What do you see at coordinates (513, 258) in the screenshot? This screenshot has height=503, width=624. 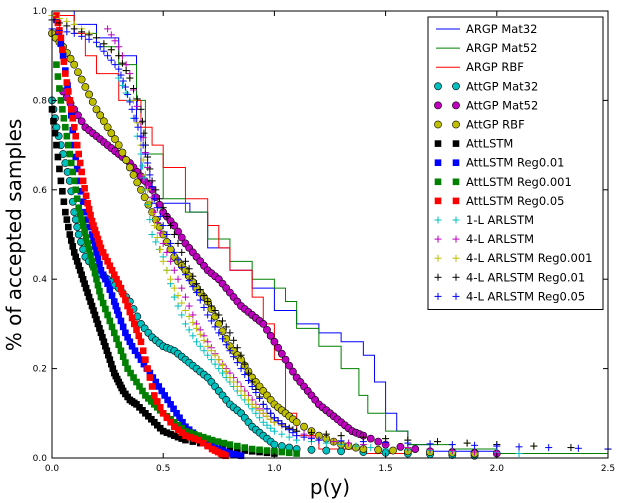 I see `legend-entry-4-l-arlstm-reg0-001: 4-L ARLSTM Reg0.001` at bounding box center [513, 258].